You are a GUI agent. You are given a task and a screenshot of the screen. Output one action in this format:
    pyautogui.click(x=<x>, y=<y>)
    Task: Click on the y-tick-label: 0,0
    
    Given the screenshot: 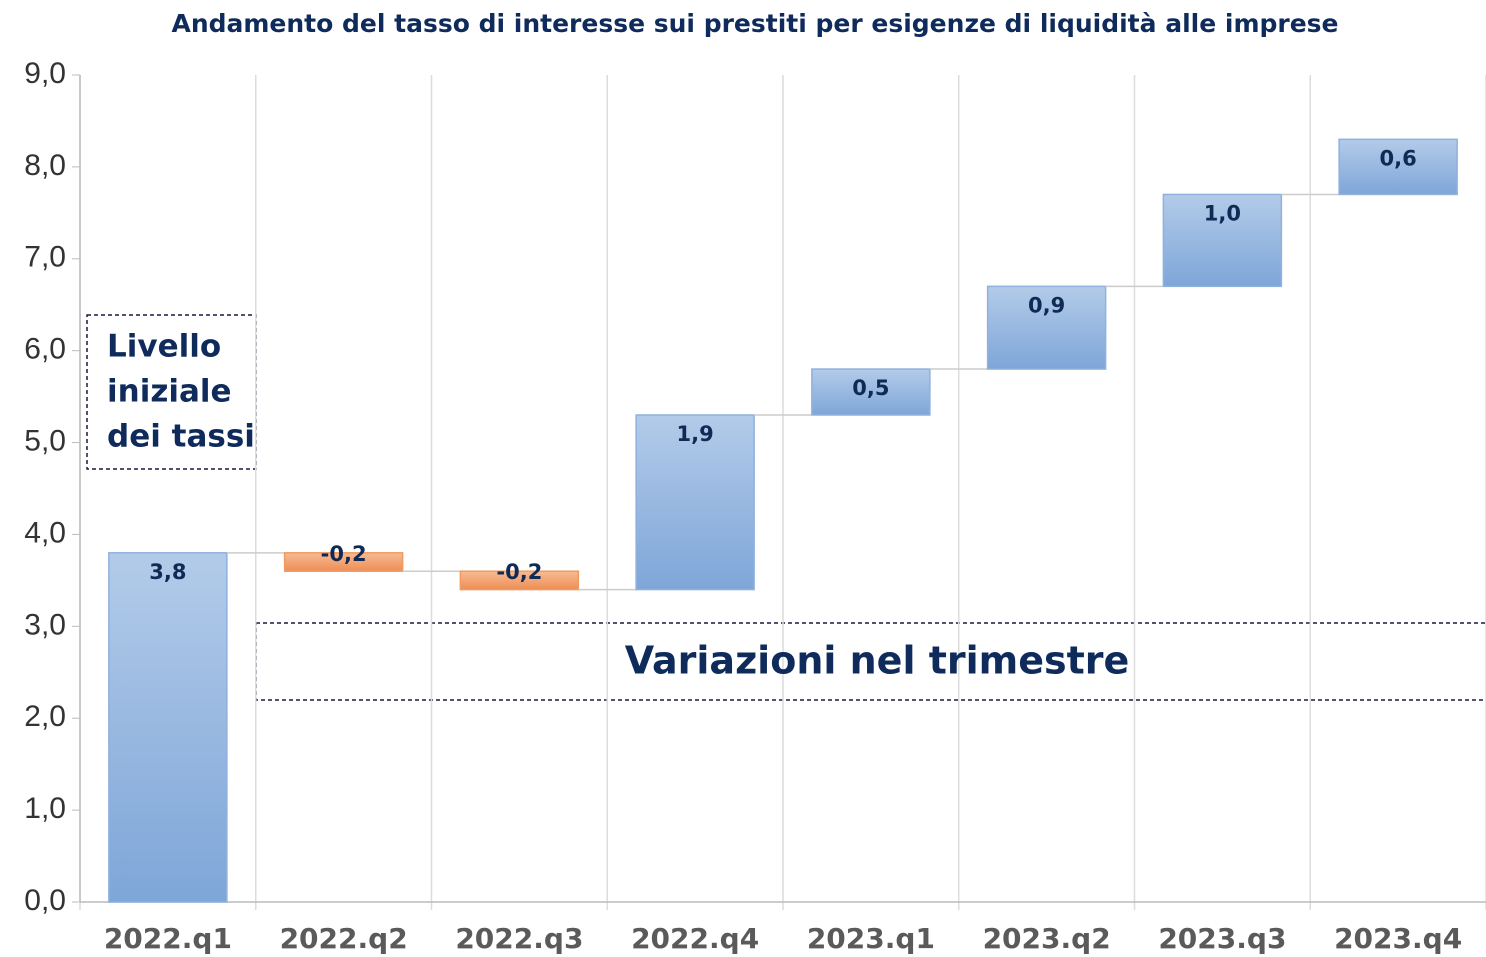 What is the action you would take?
    pyautogui.click(x=45, y=900)
    